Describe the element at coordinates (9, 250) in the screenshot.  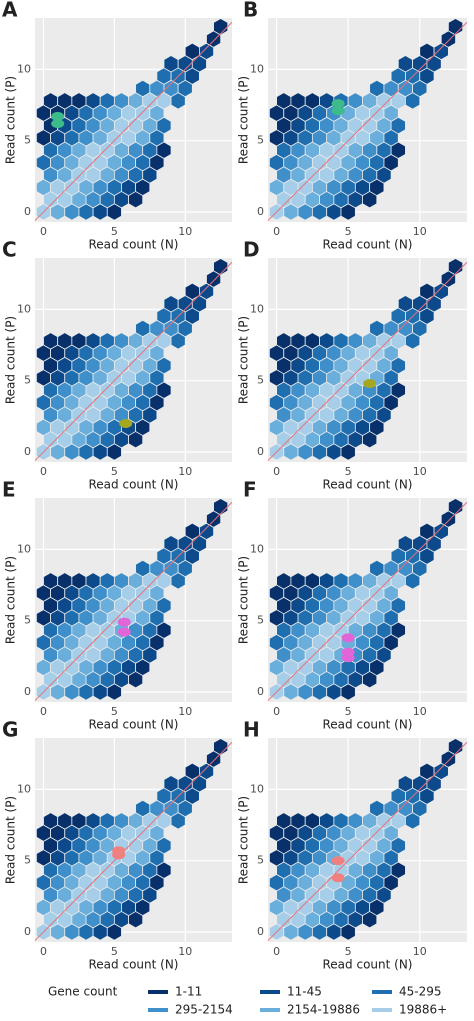
I see `panel-label: C` at that location.